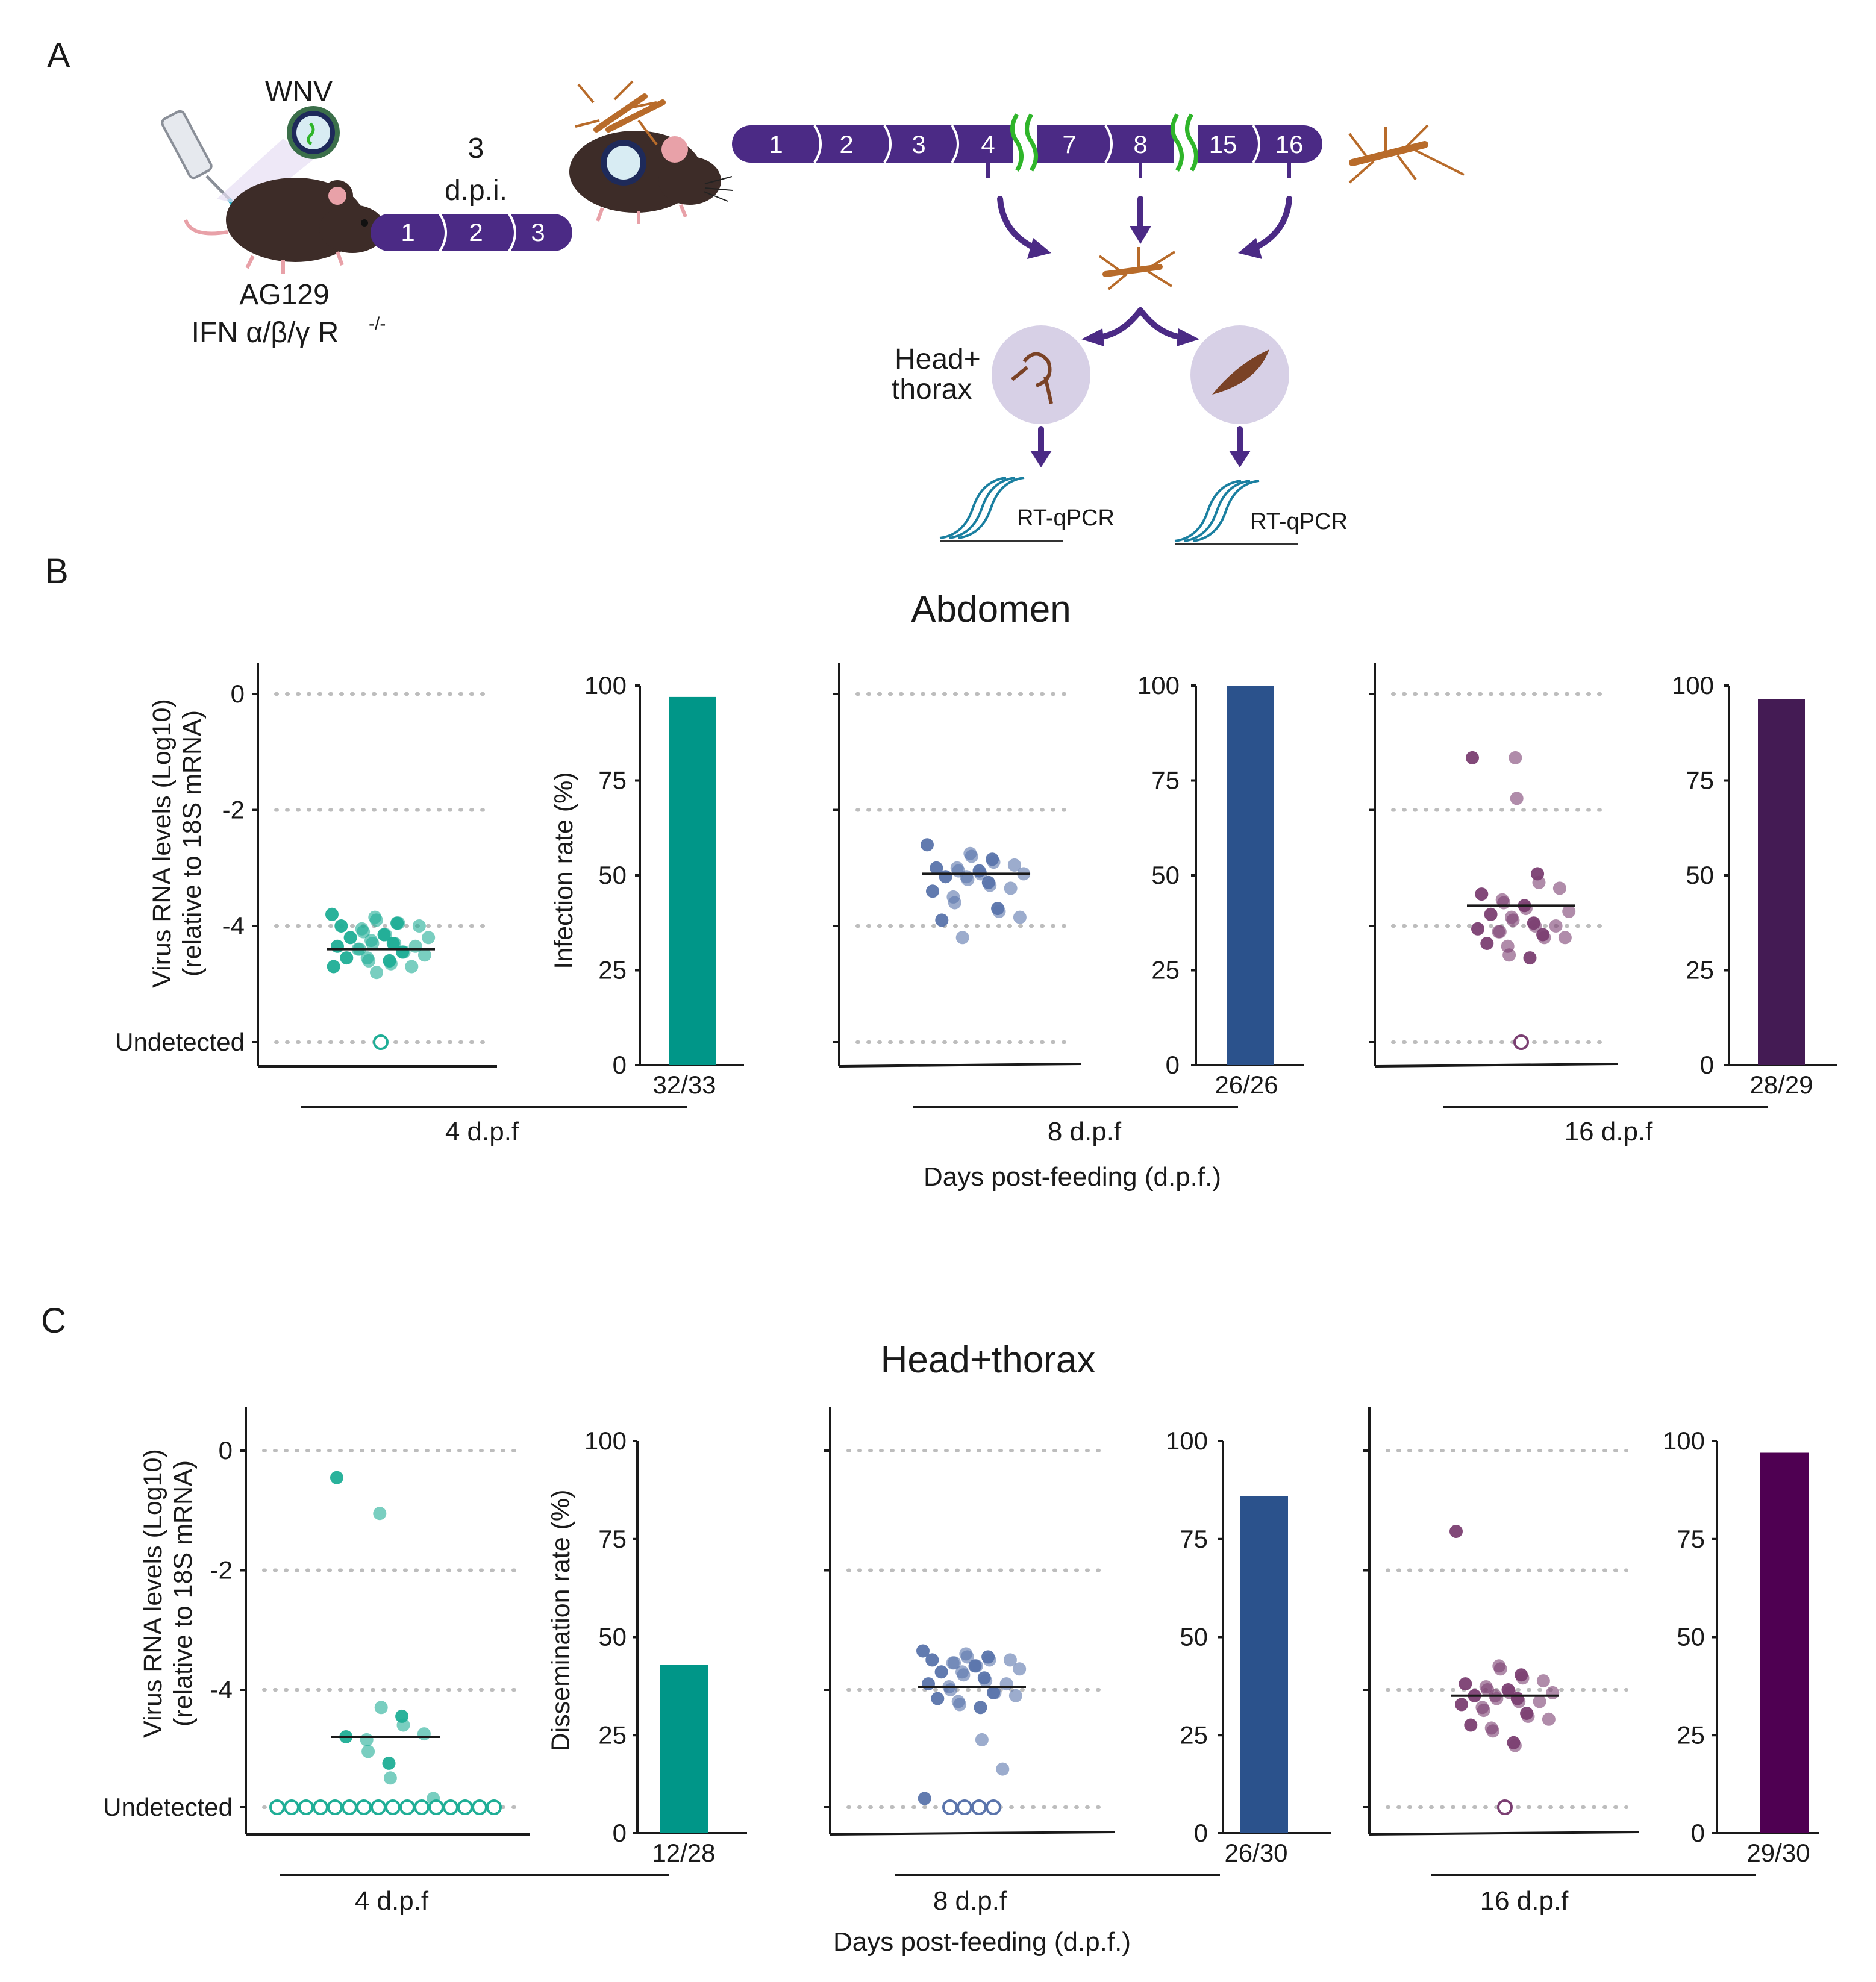  What do you see at coordinates (168, 1807) in the screenshot?
I see `y-tick-label: Undetected` at bounding box center [168, 1807].